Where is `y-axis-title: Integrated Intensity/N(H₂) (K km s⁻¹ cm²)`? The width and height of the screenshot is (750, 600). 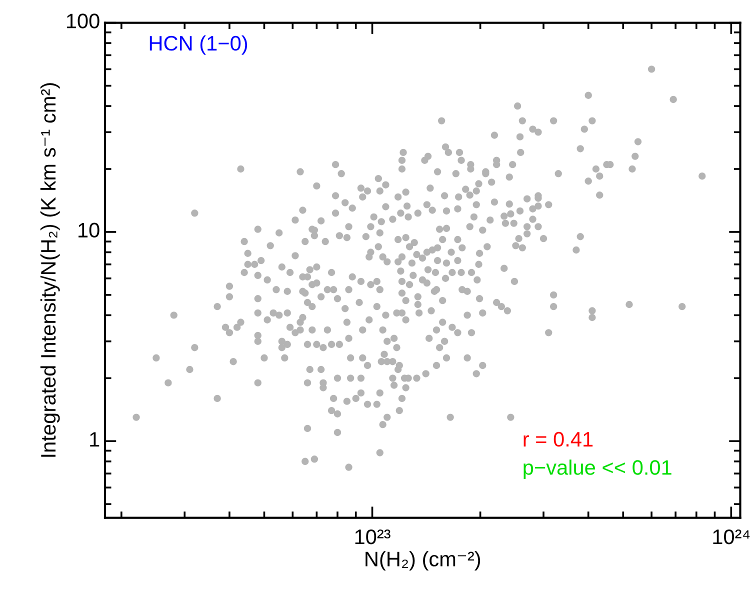
y-axis-title: Integrated Intensity/N(H₂) (K km s⁻¹ cm²) is located at coordinates (50, 270).